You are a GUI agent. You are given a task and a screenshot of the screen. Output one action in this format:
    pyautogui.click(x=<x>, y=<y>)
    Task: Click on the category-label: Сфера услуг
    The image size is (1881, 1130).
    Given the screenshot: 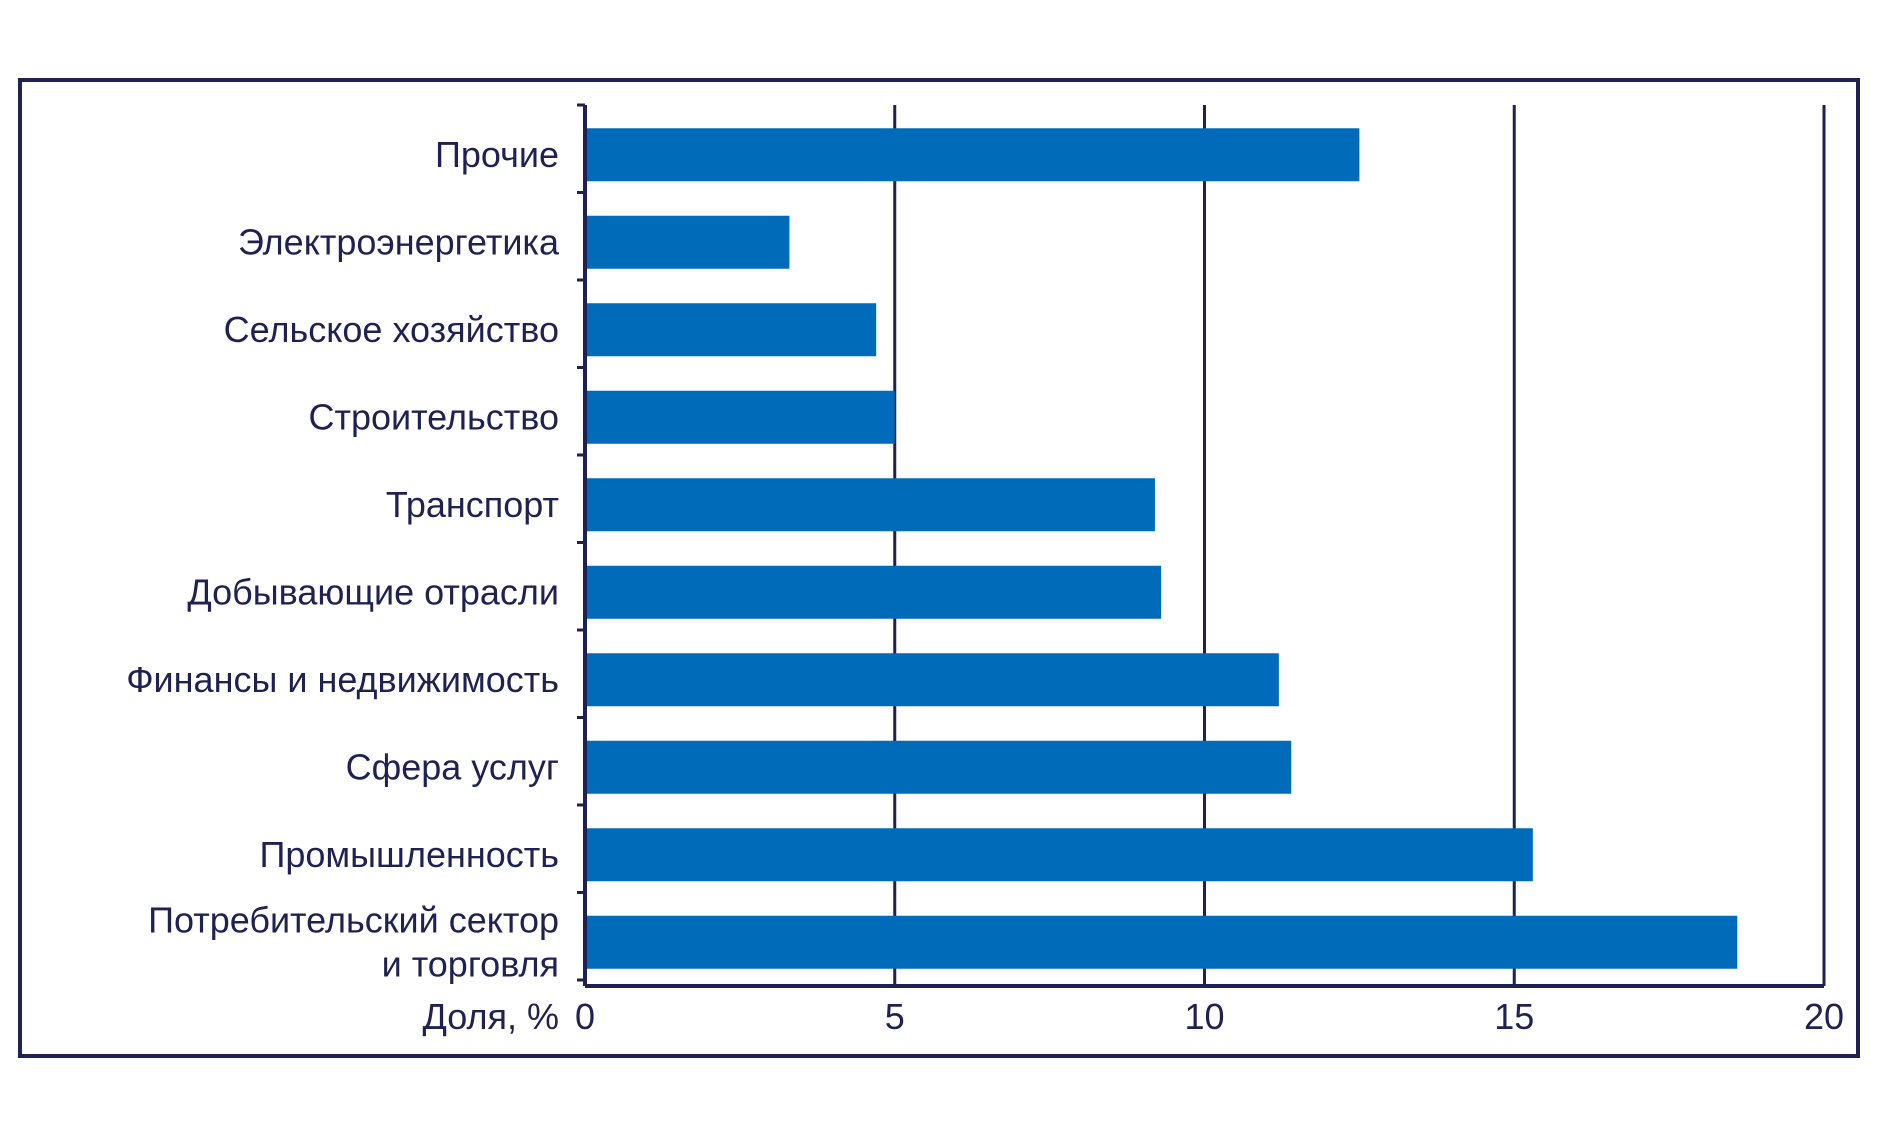 What is the action you would take?
    pyautogui.click(x=452, y=766)
    